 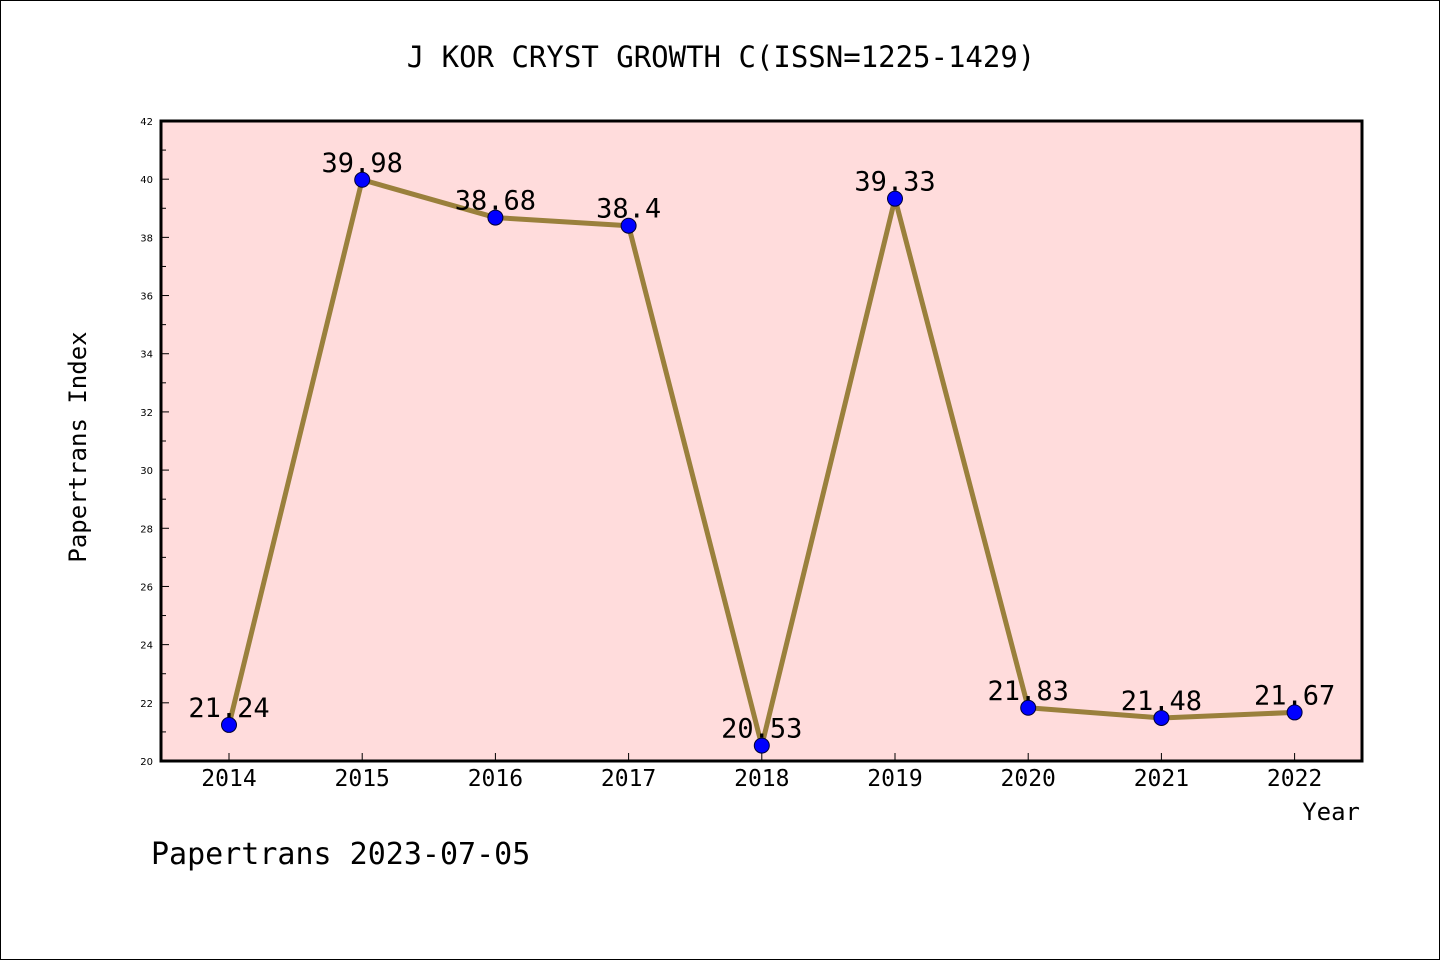 What do you see at coordinates (1161, 701) in the screenshot?
I see `data-label: 21.48` at bounding box center [1161, 701].